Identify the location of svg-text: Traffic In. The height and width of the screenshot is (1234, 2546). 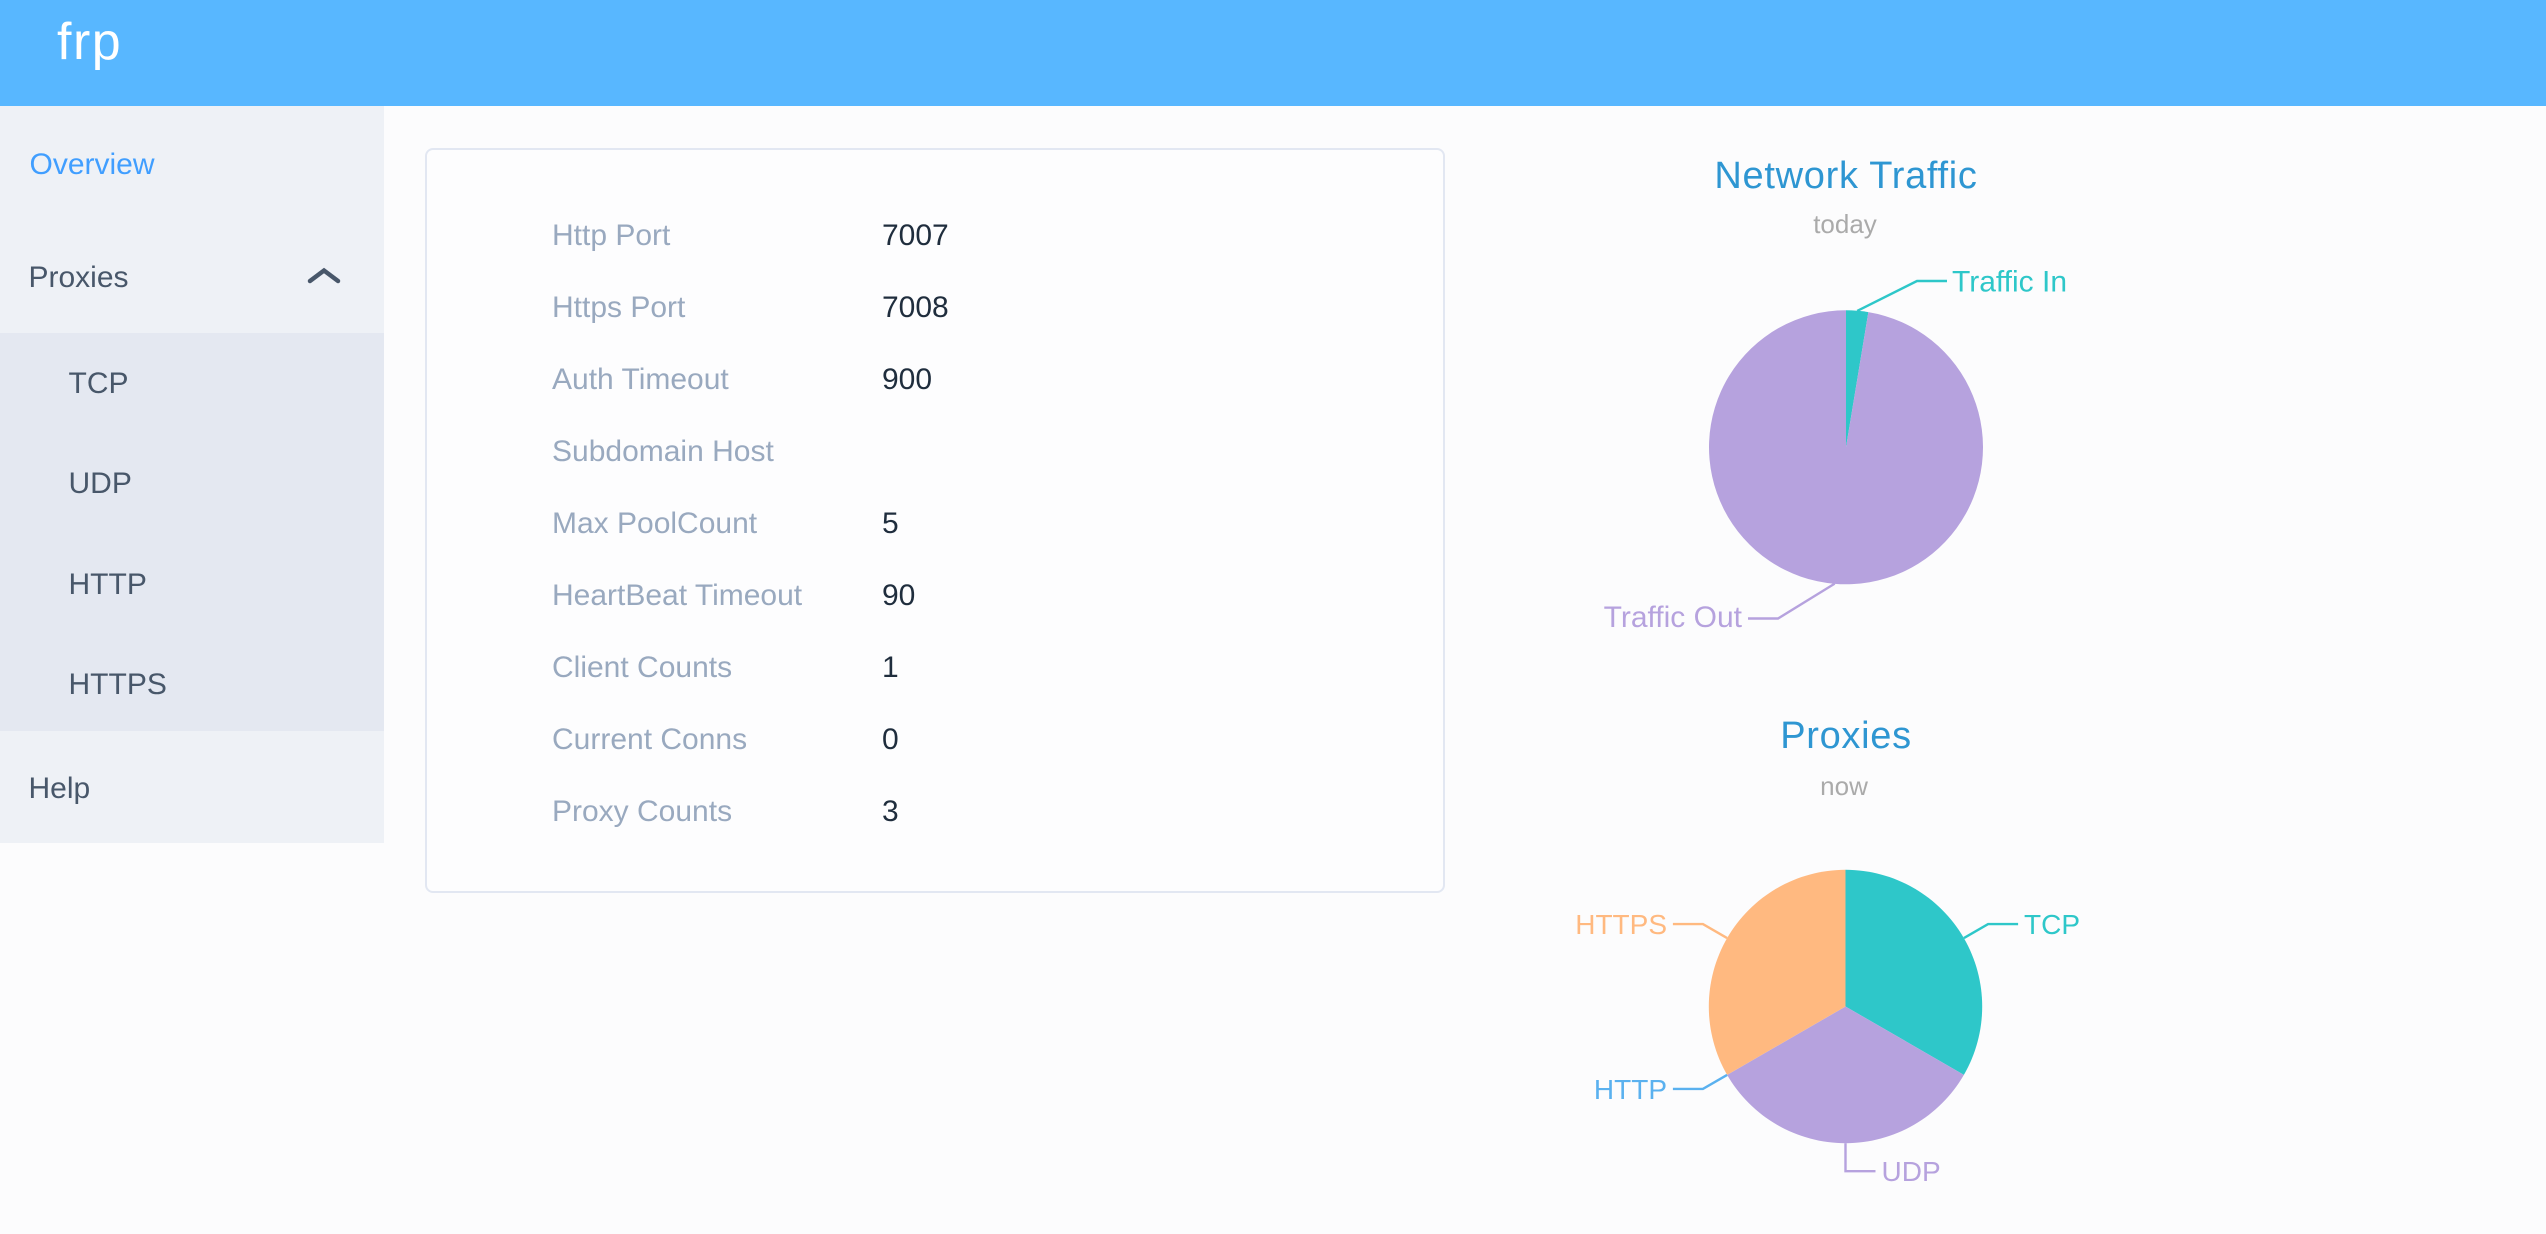
(2009, 282).